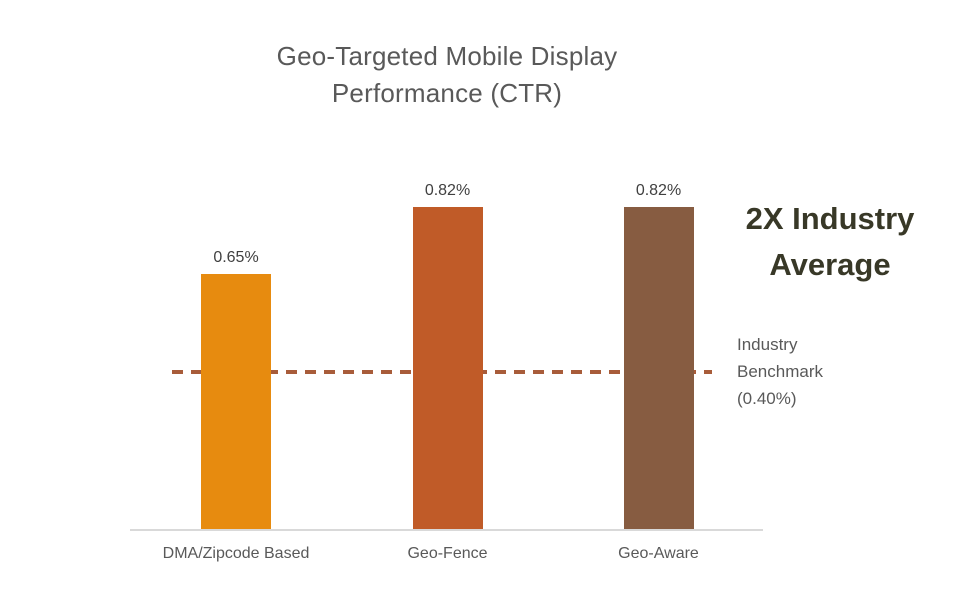 The image size is (973, 607). What do you see at coordinates (767, 398) in the screenshot?
I see `benchmark-label-line3: (0.40%)` at bounding box center [767, 398].